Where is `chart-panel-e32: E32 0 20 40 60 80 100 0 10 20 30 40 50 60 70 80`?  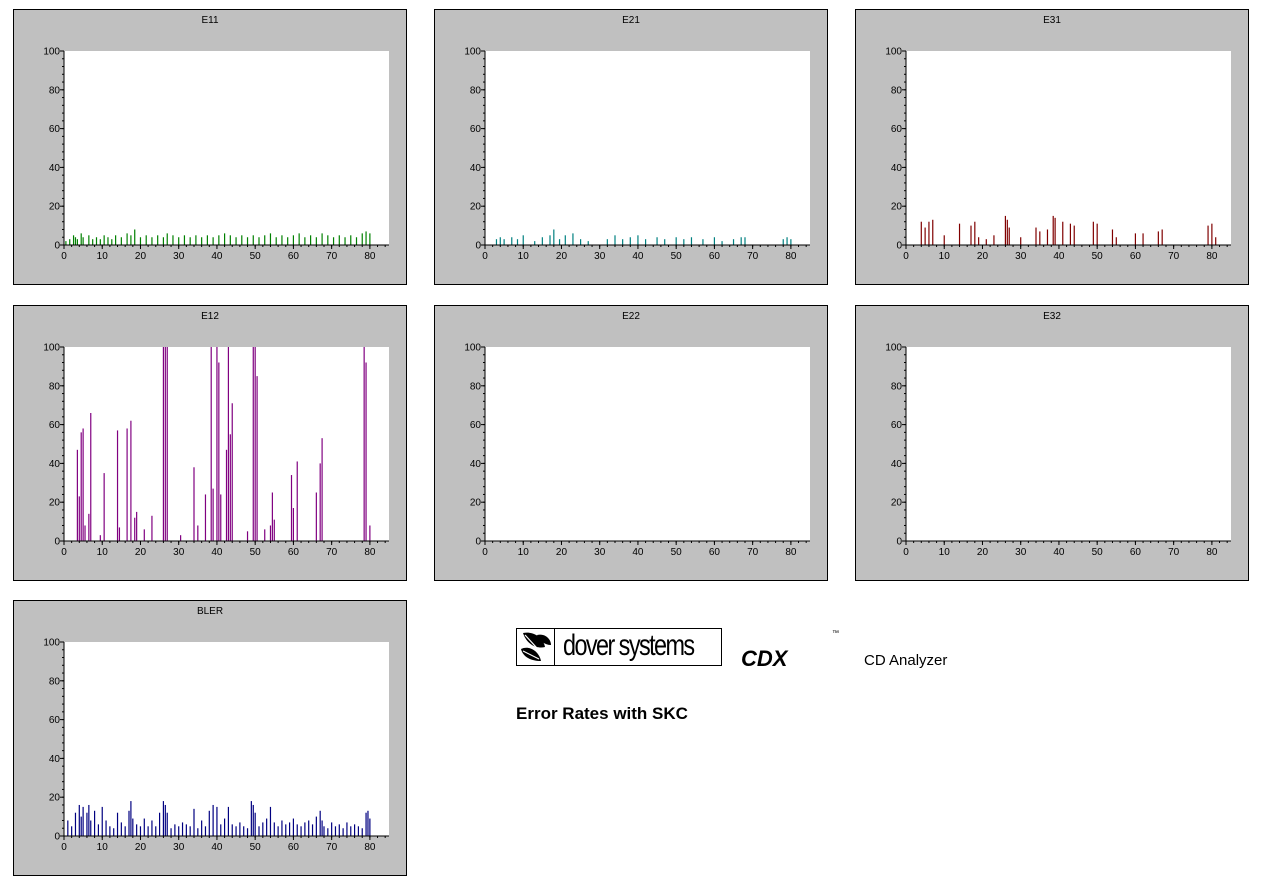
chart-panel-e32: E32 0 20 40 60 80 100 0 10 20 30 40 50 60 70 80 is located at coordinates (1052, 443).